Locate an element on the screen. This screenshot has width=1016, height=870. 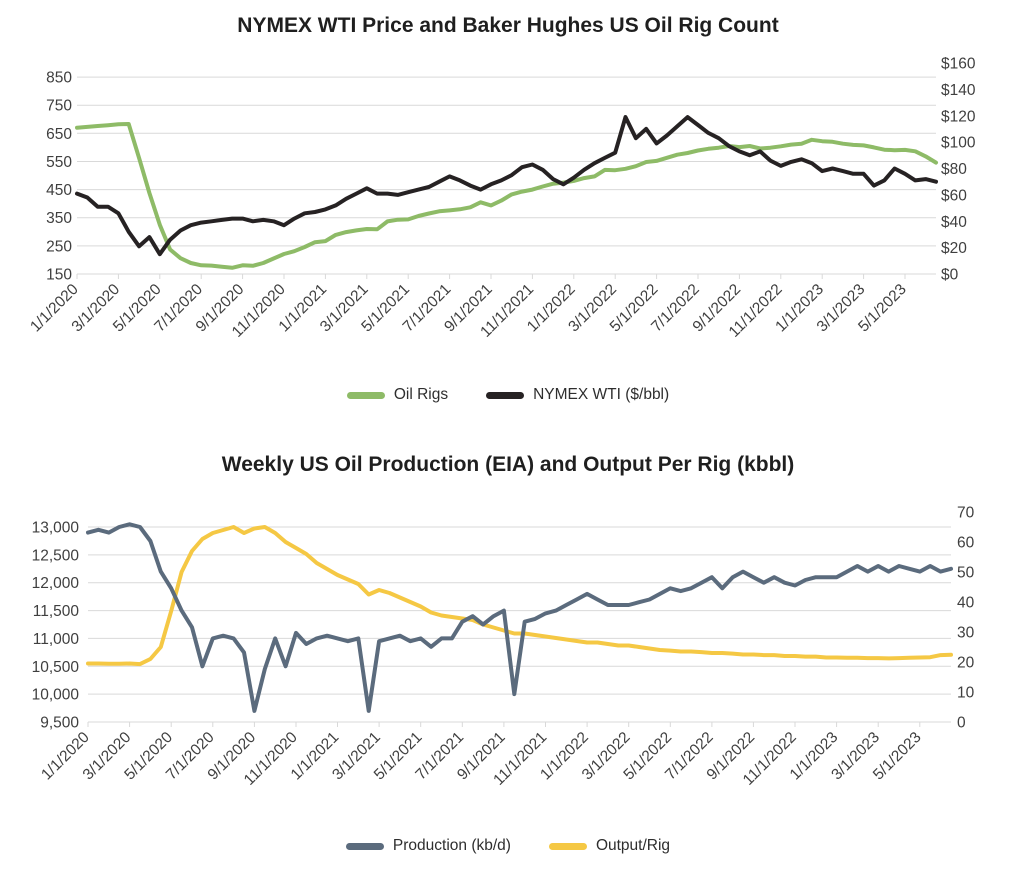
left-axis-label: 12,500 is located at coordinates (56, 555).